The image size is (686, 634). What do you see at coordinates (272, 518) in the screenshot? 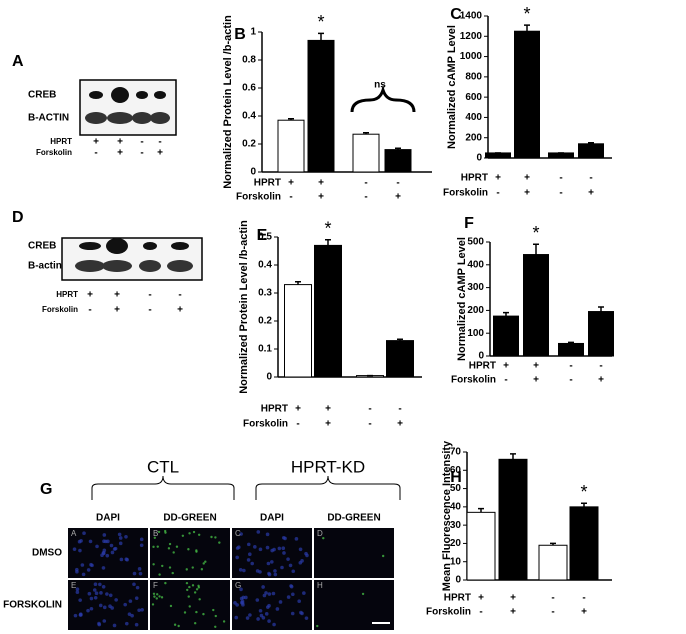
I see `column-label: DAPI` at bounding box center [272, 518].